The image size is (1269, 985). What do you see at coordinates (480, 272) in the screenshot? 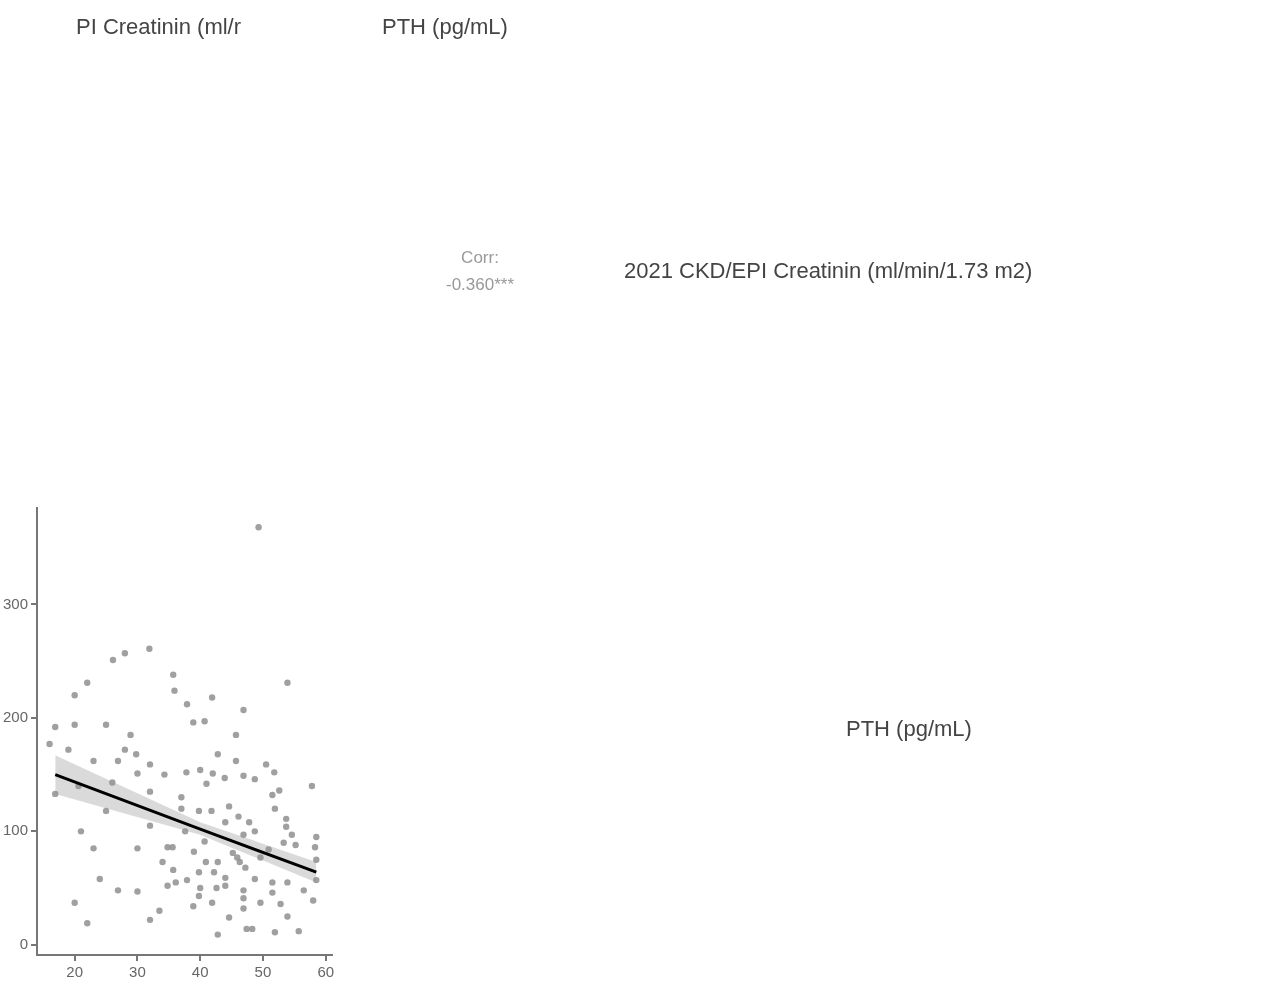
I see `text: Corr: -0.360***` at bounding box center [480, 272].